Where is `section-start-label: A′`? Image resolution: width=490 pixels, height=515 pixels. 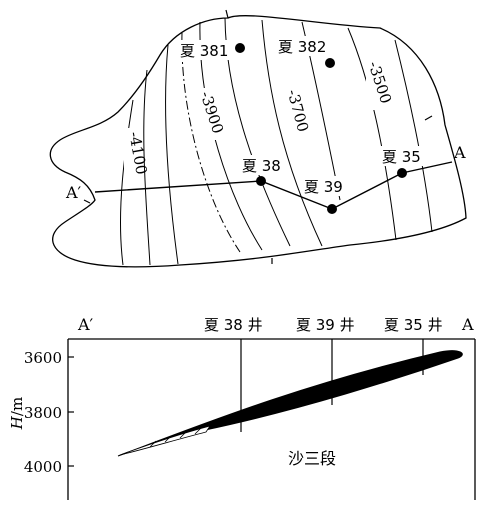
section-start-label: A′ is located at coordinates (73, 192).